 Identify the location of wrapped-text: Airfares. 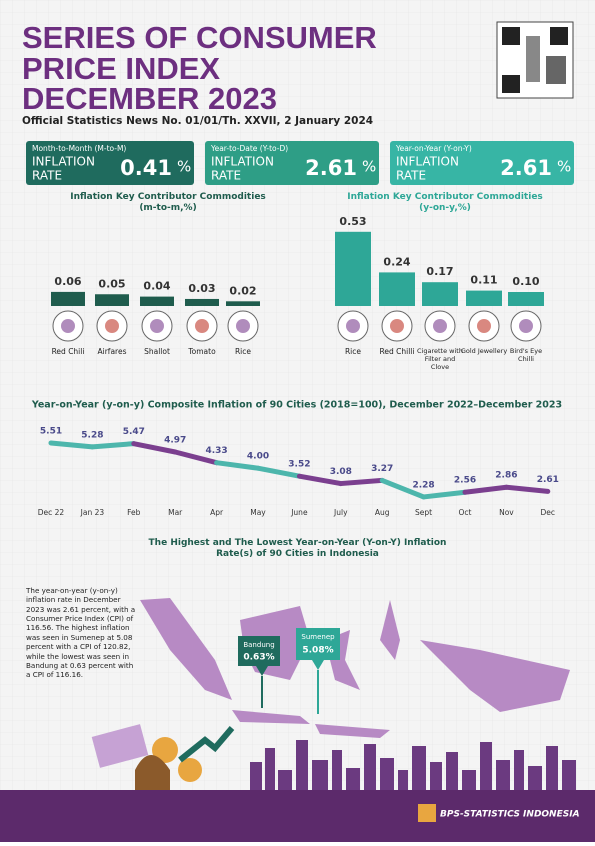
(112, 351).